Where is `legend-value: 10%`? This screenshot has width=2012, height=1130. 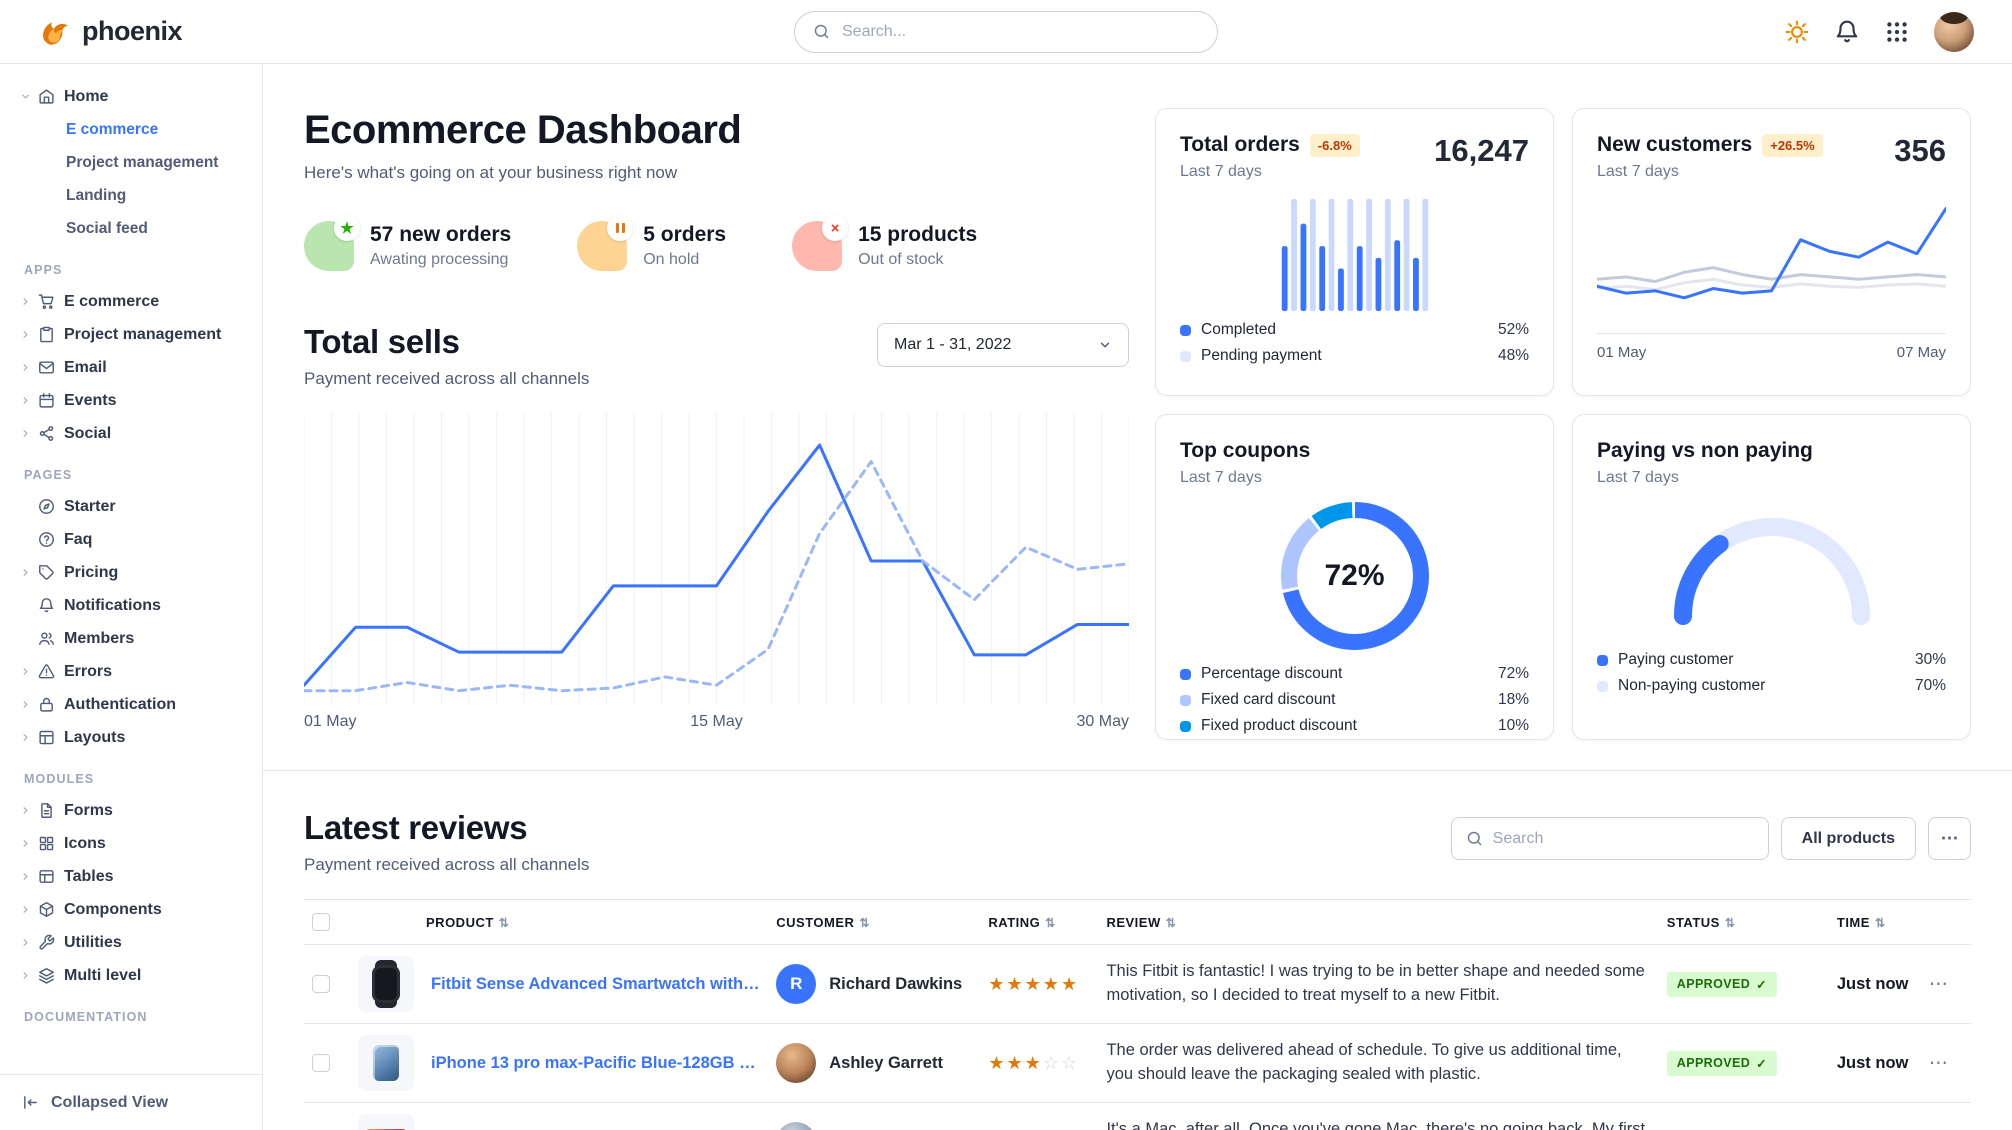
legend-value: 10% is located at coordinates (1513, 725).